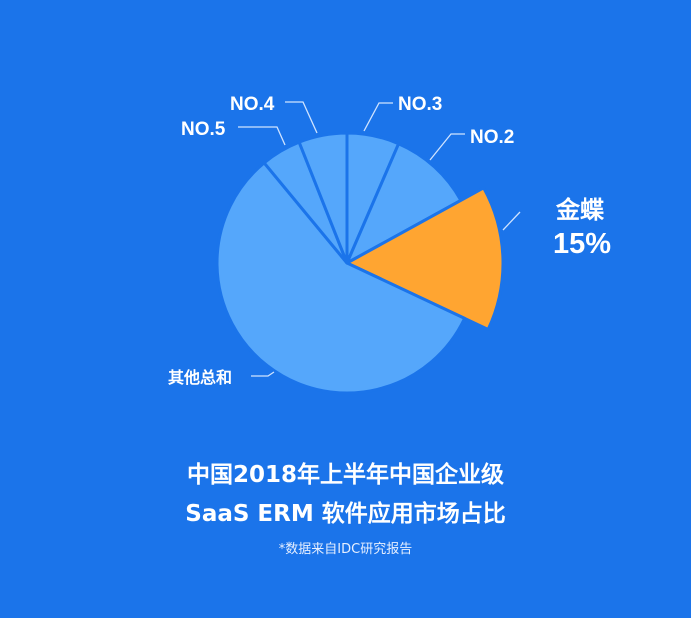 The image size is (691, 618). I want to click on label-others: 其他总和, so click(200, 377).